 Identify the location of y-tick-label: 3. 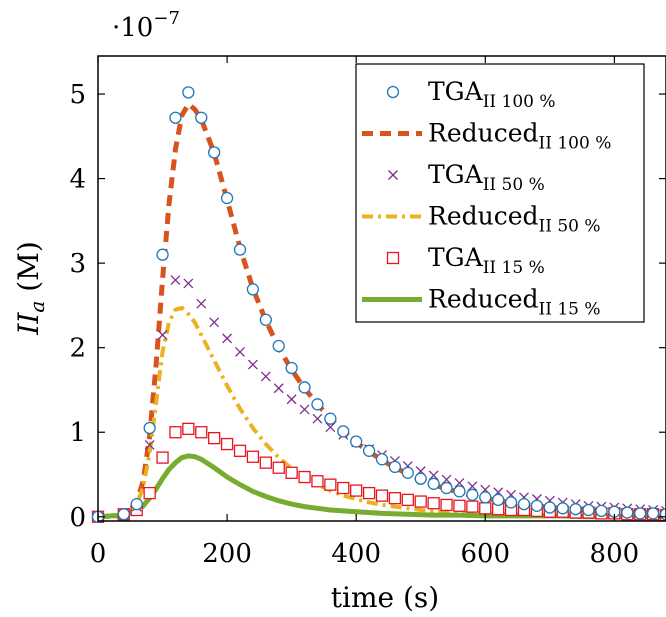
(77, 264).